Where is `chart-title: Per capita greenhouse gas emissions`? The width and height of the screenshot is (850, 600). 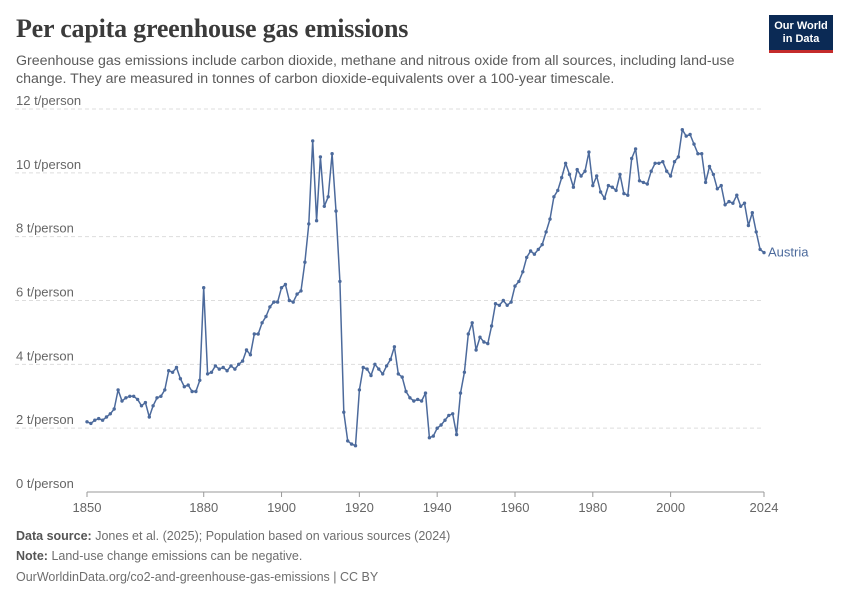
chart-title: Per capita greenhouse gas emissions is located at coordinates (212, 28).